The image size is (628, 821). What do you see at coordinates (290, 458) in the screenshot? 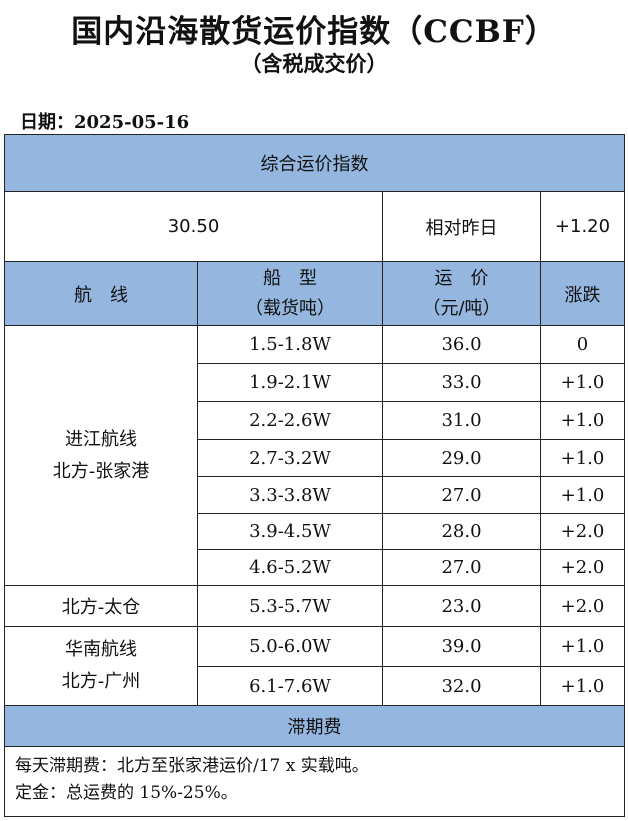
I see `ship-size-cell: 2.7-3.2W` at bounding box center [290, 458].